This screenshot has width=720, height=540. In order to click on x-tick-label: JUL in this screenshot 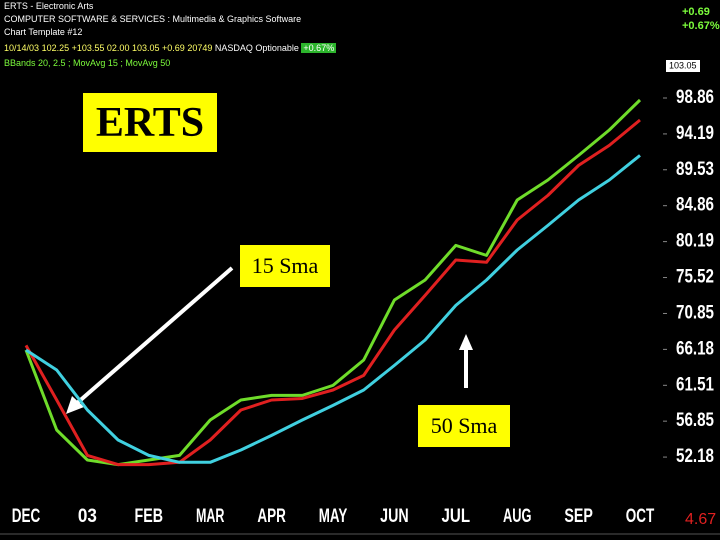, I will do `click(456, 516)`.